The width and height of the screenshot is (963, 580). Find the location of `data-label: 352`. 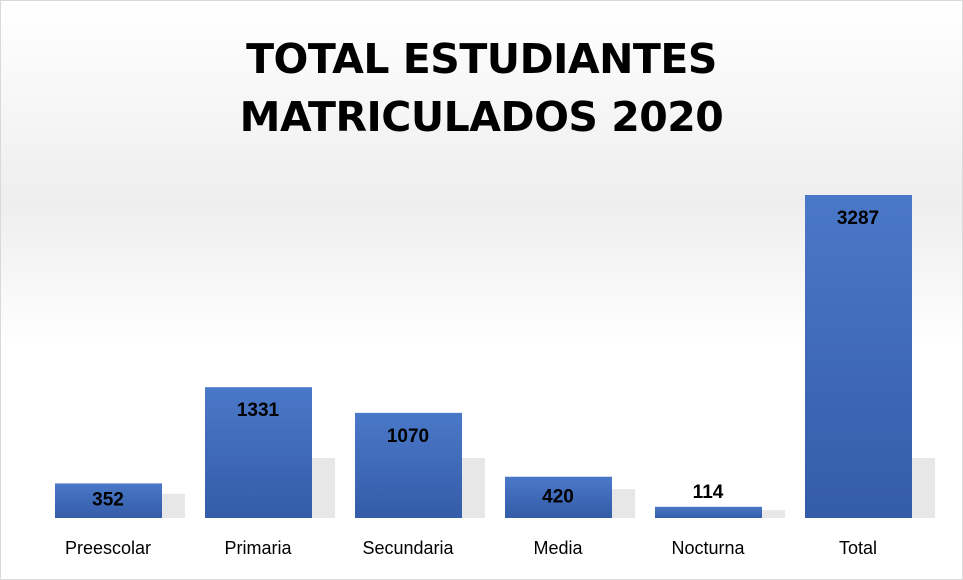

data-label: 352 is located at coordinates (108, 500).